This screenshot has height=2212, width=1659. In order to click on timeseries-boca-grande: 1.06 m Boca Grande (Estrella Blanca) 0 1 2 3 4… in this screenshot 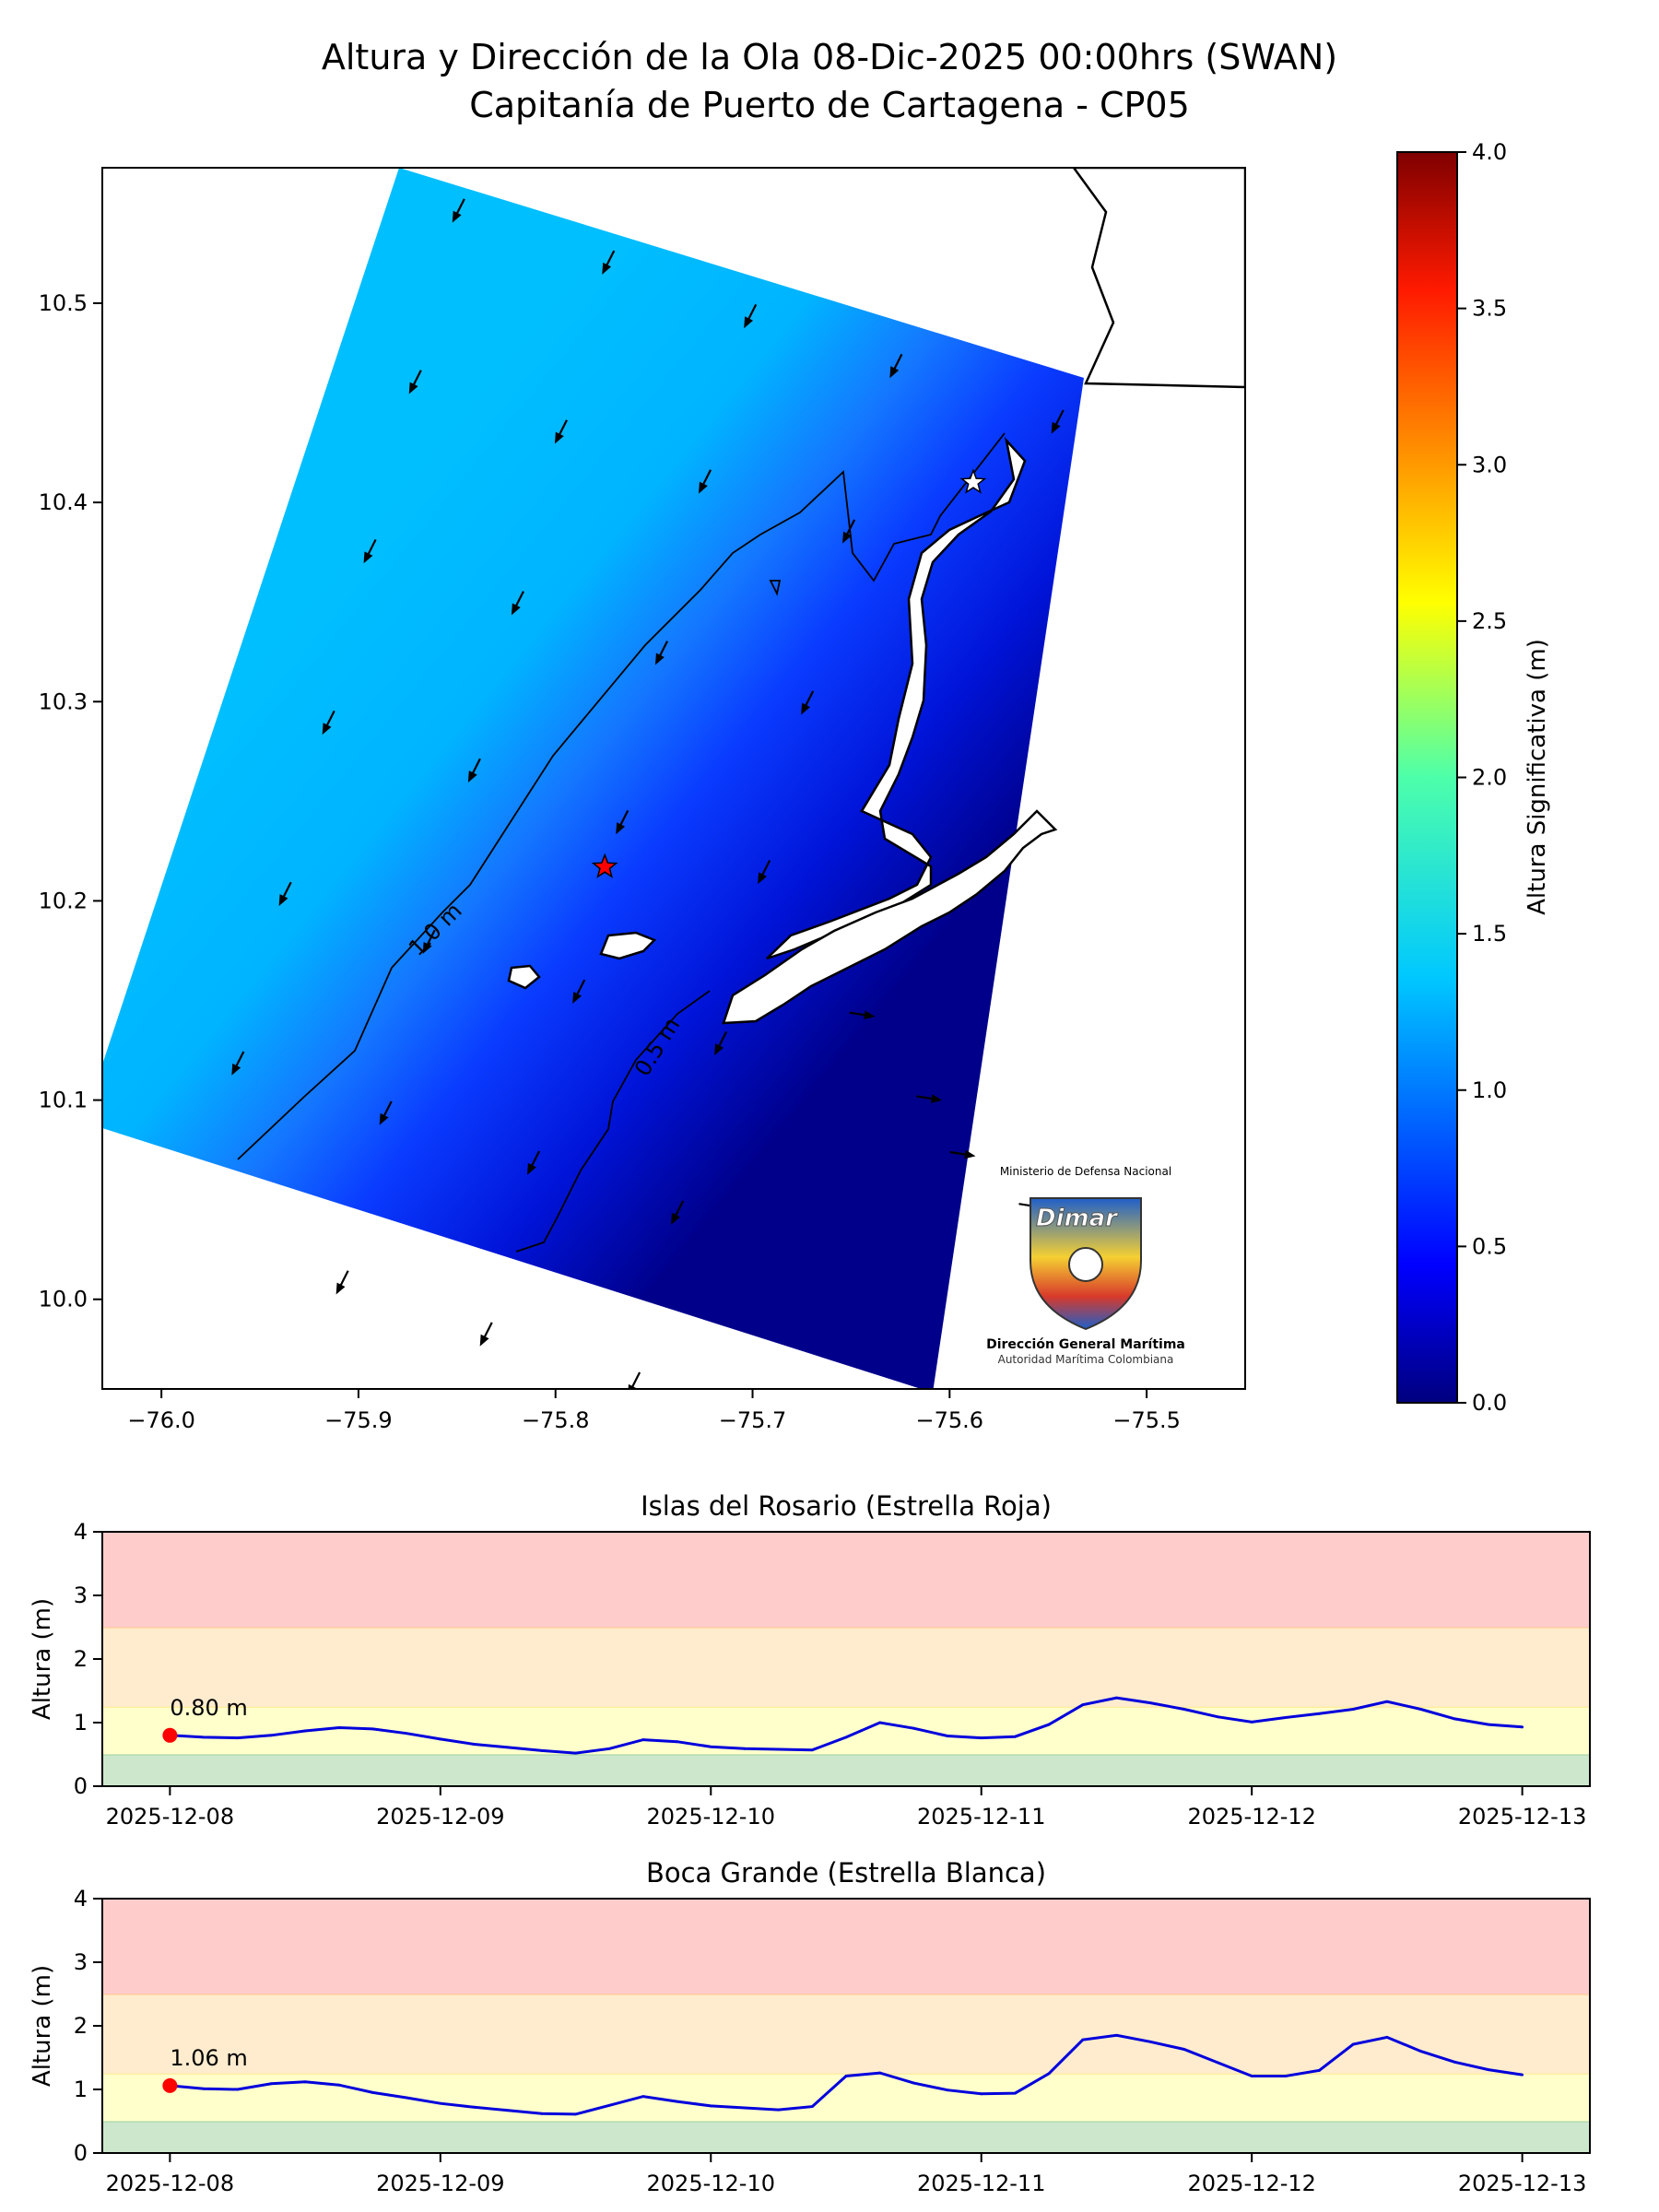, I will do `click(810, 2026)`.